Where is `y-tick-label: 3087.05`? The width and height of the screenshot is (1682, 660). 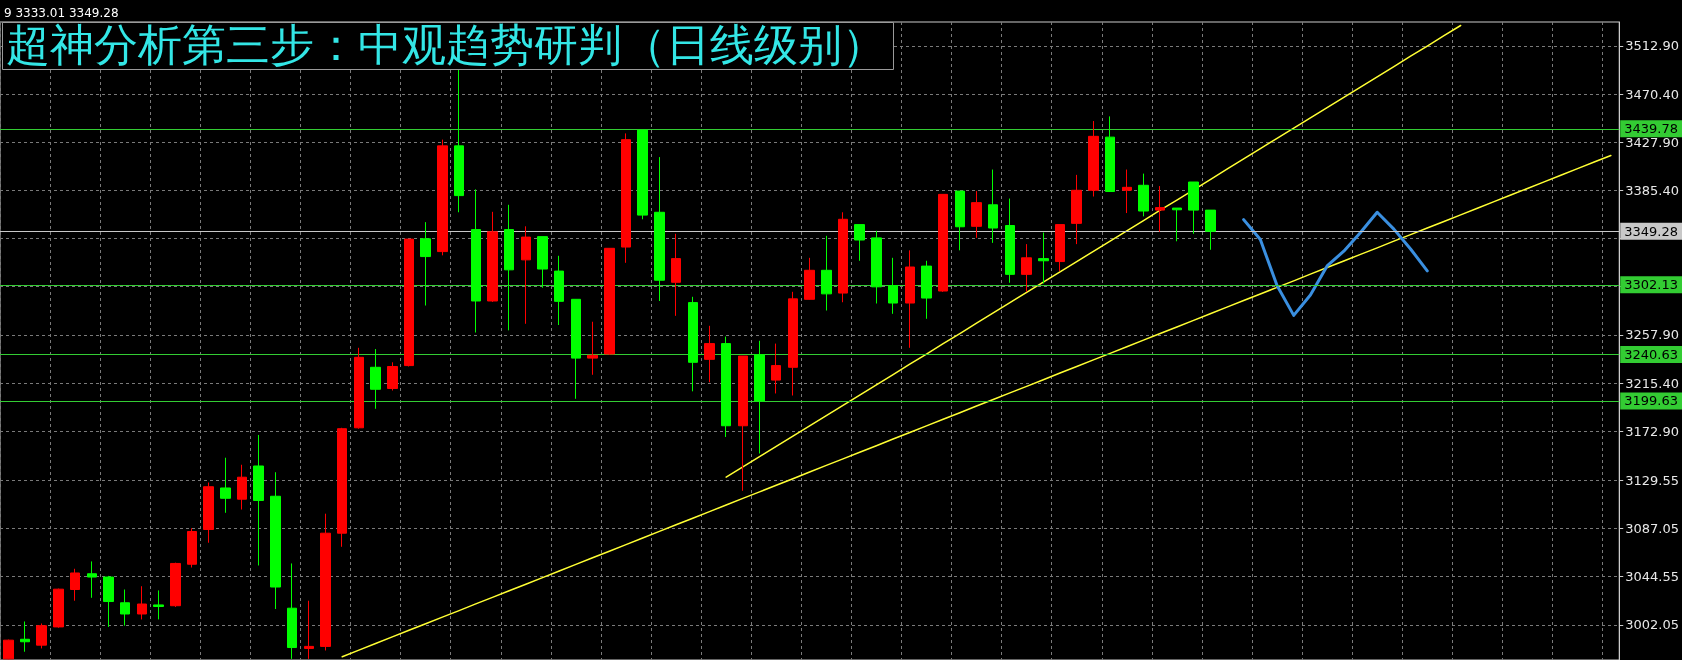 y-tick-label: 3087.05 is located at coordinates (1652, 528).